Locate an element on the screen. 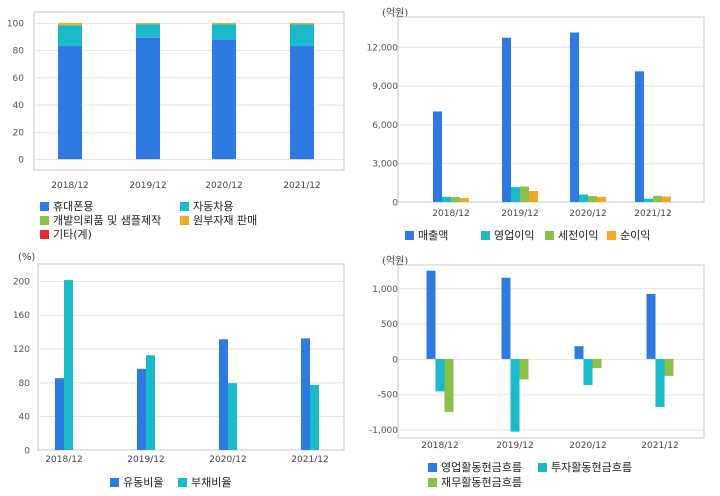  legend-label: 유동비율 is located at coordinates (143, 482).